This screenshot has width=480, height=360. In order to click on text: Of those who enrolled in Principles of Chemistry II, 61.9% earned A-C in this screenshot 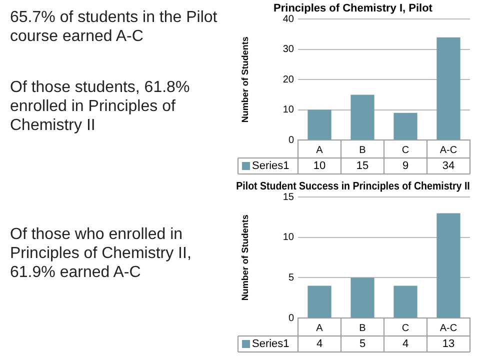, I will do `click(101, 253)`.